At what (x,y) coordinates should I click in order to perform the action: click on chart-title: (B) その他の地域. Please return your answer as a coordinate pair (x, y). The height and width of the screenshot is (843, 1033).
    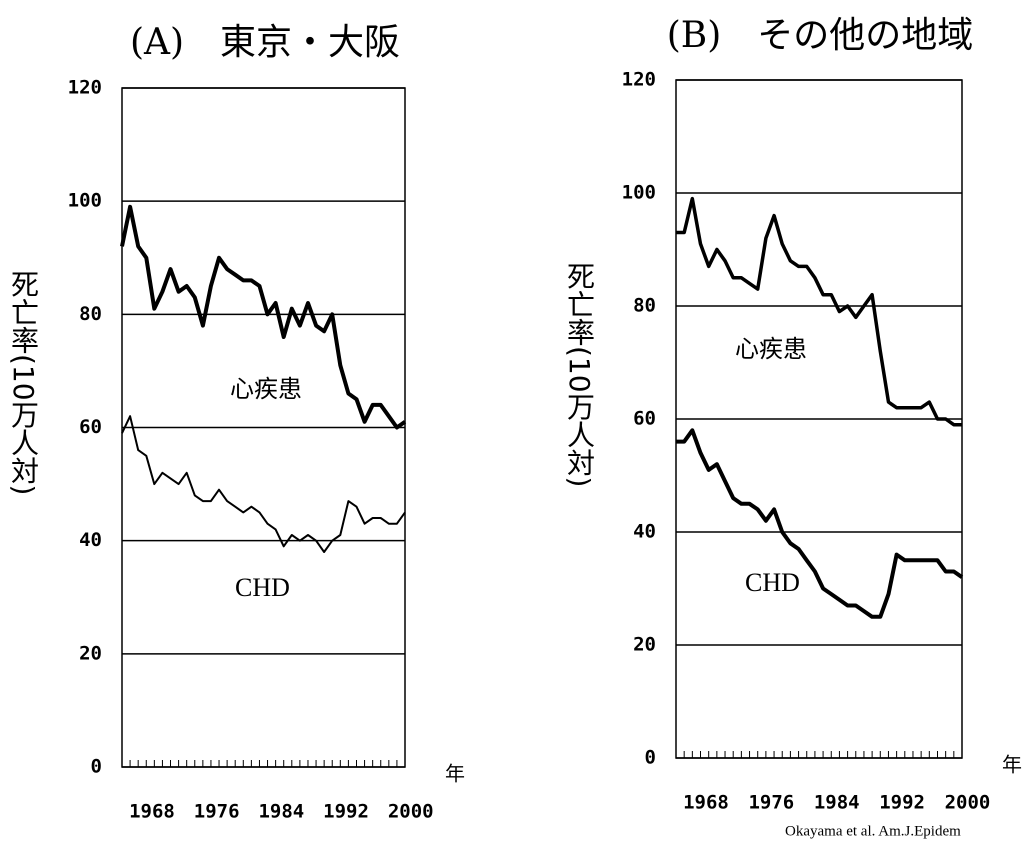
    Looking at the image, I should click on (820, 35).